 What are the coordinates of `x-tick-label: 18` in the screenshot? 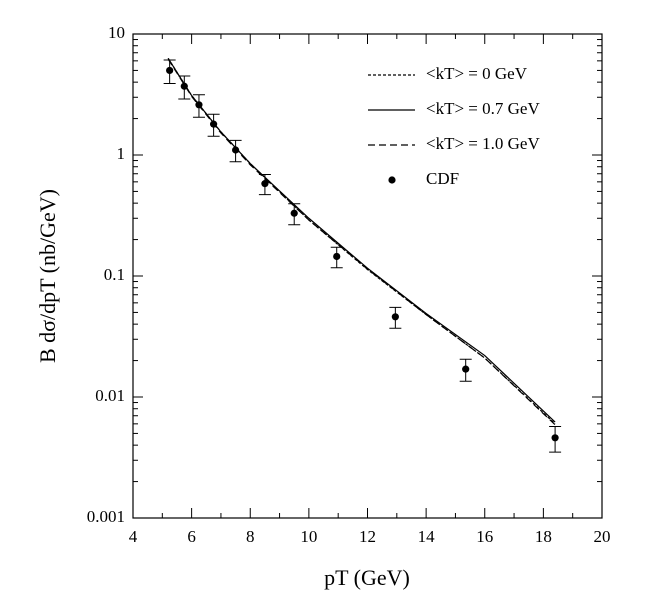 It's located at (543, 536).